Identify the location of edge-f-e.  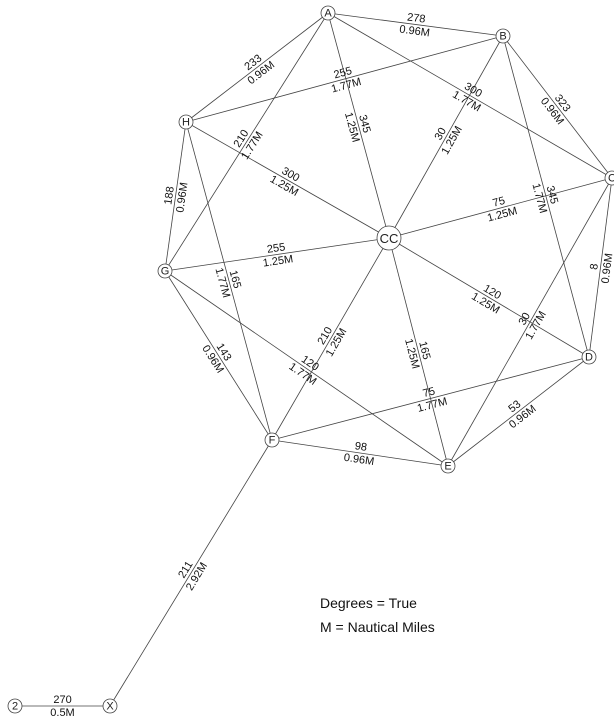
(360, 453).